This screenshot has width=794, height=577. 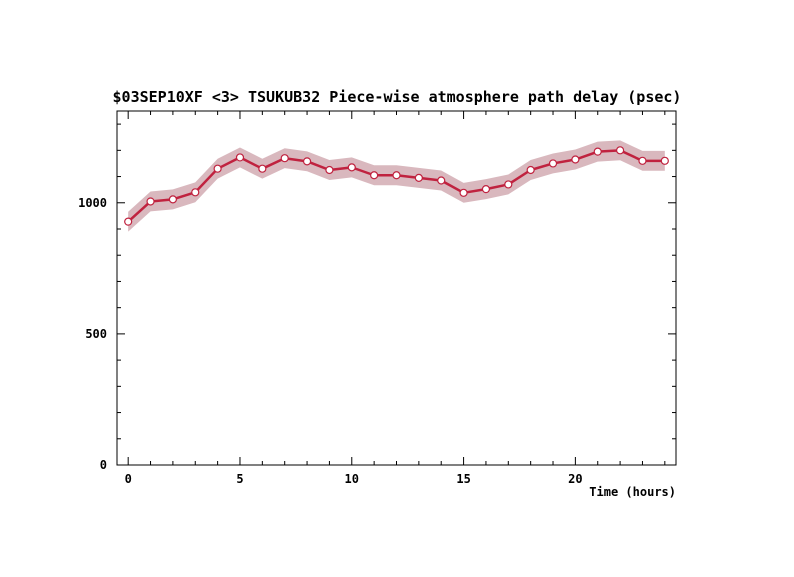 What do you see at coordinates (239, 479) in the screenshot?
I see `x-tick-label: 5` at bounding box center [239, 479].